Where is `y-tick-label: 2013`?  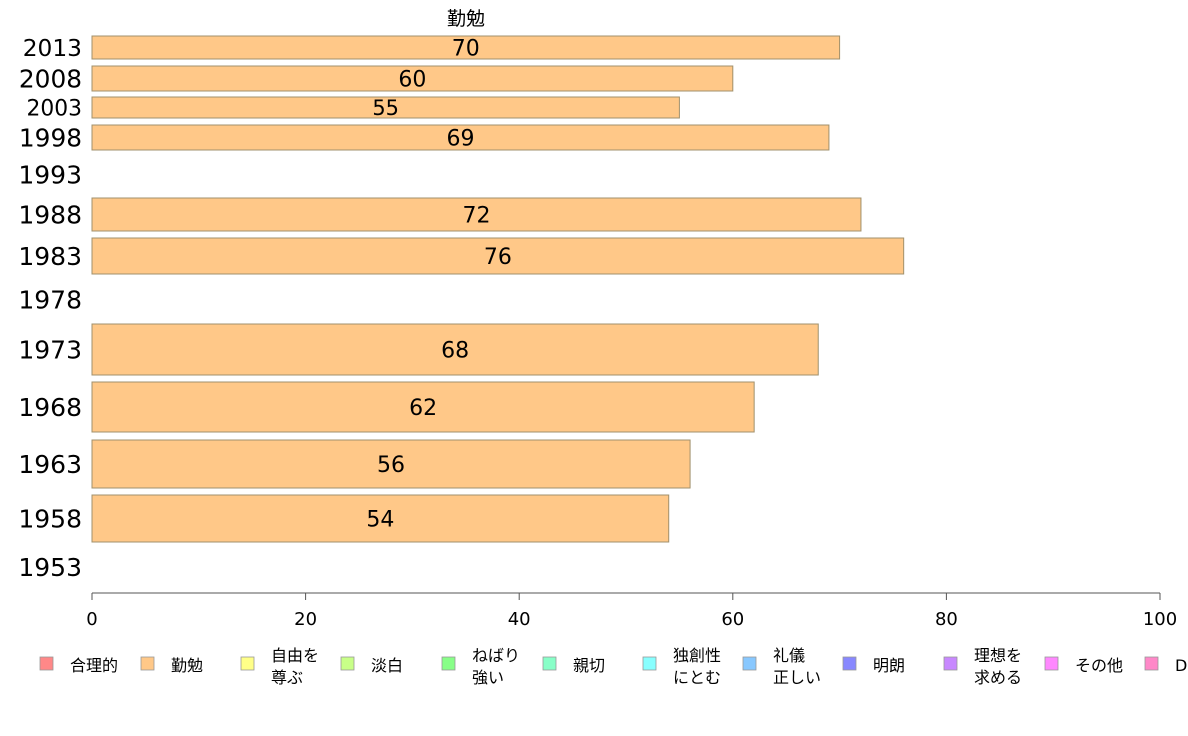
y-tick-label: 2013 is located at coordinates (52, 48).